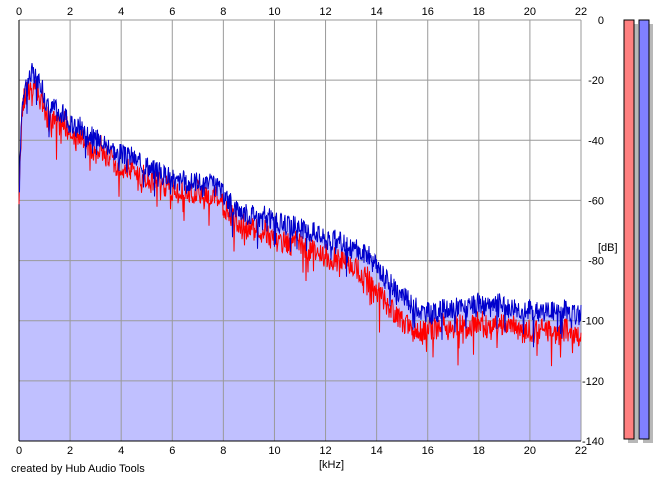  Describe the element at coordinates (530, 451) in the screenshot. I see `x-tick-label-bottom: 20` at that location.